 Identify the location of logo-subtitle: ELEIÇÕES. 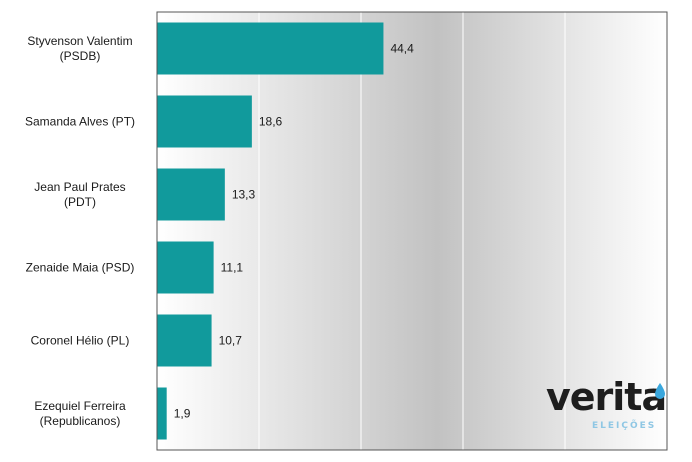
(624, 426).